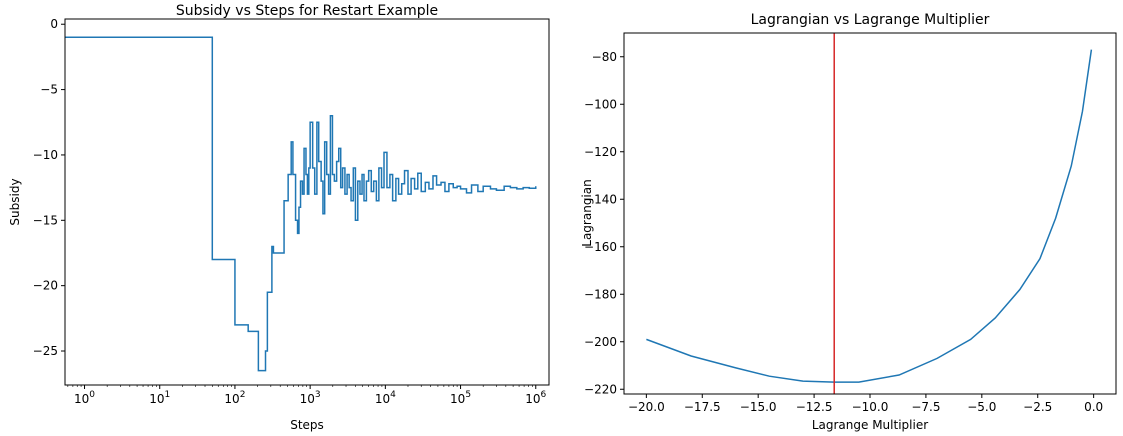  I want to click on left-y-tick-label: 0, so click(54, 24).